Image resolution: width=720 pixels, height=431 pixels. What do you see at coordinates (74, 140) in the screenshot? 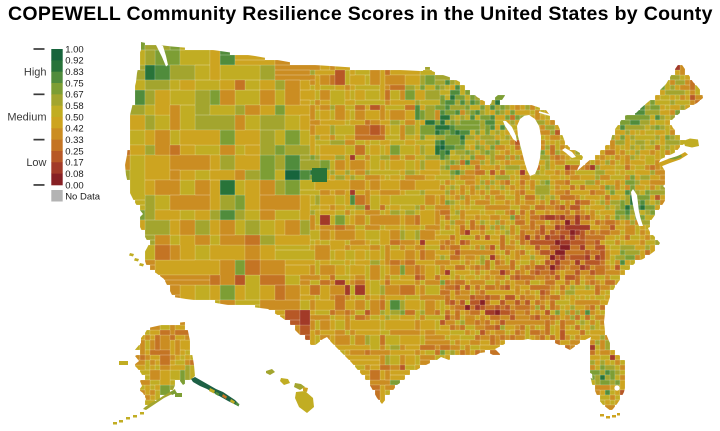
I see `svg-text: 0.33` at bounding box center [74, 140].